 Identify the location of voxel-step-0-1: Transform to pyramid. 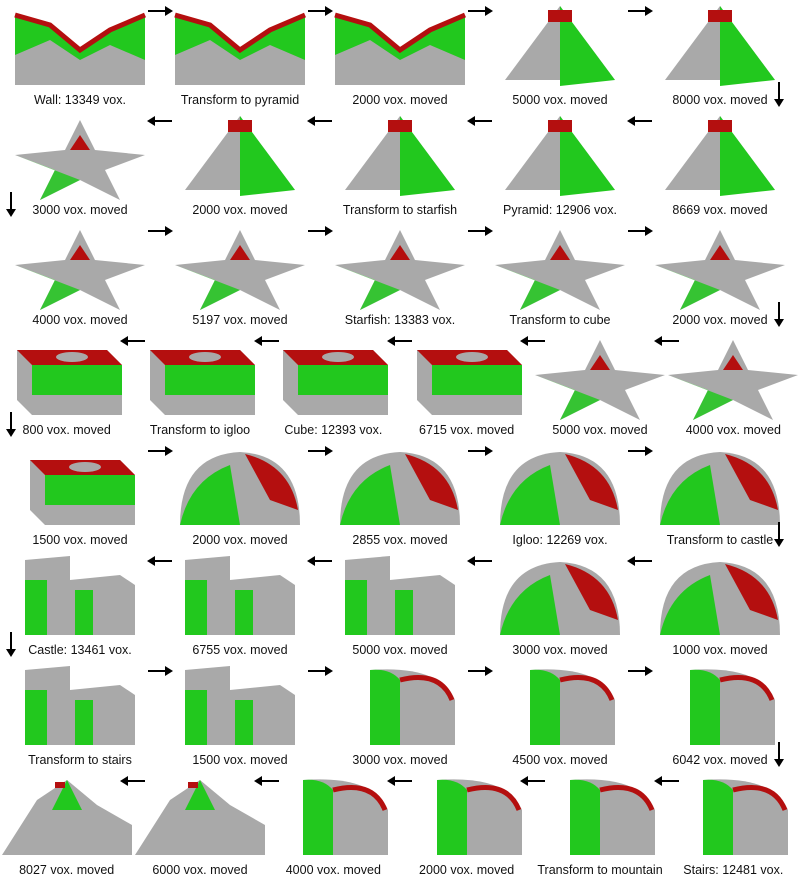
(240, 54).